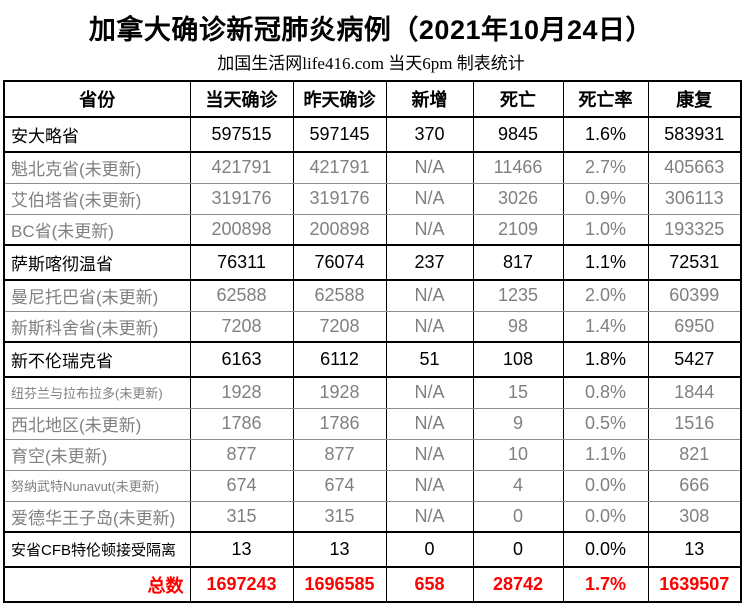  I want to click on cell-deaths: 3026, so click(518, 198).